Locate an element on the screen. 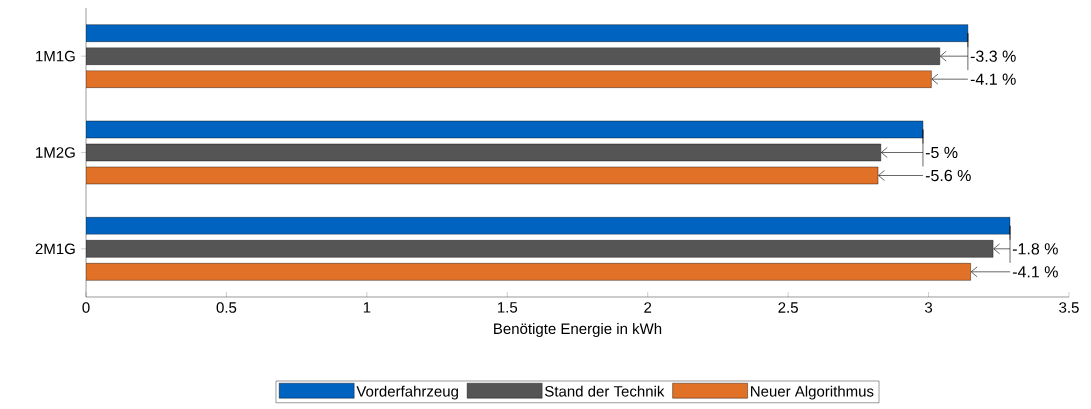  x-tick-label: 1 is located at coordinates (367, 307).